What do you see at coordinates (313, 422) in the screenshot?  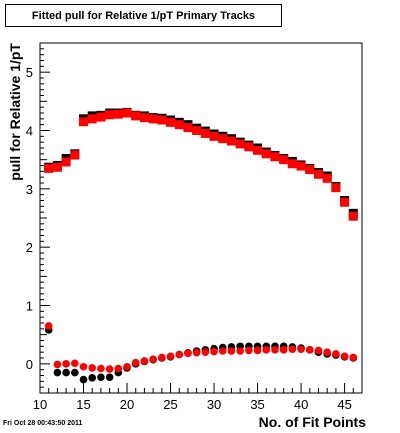 I see `x-axis-label: No. of Fit Points` at bounding box center [313, 422].